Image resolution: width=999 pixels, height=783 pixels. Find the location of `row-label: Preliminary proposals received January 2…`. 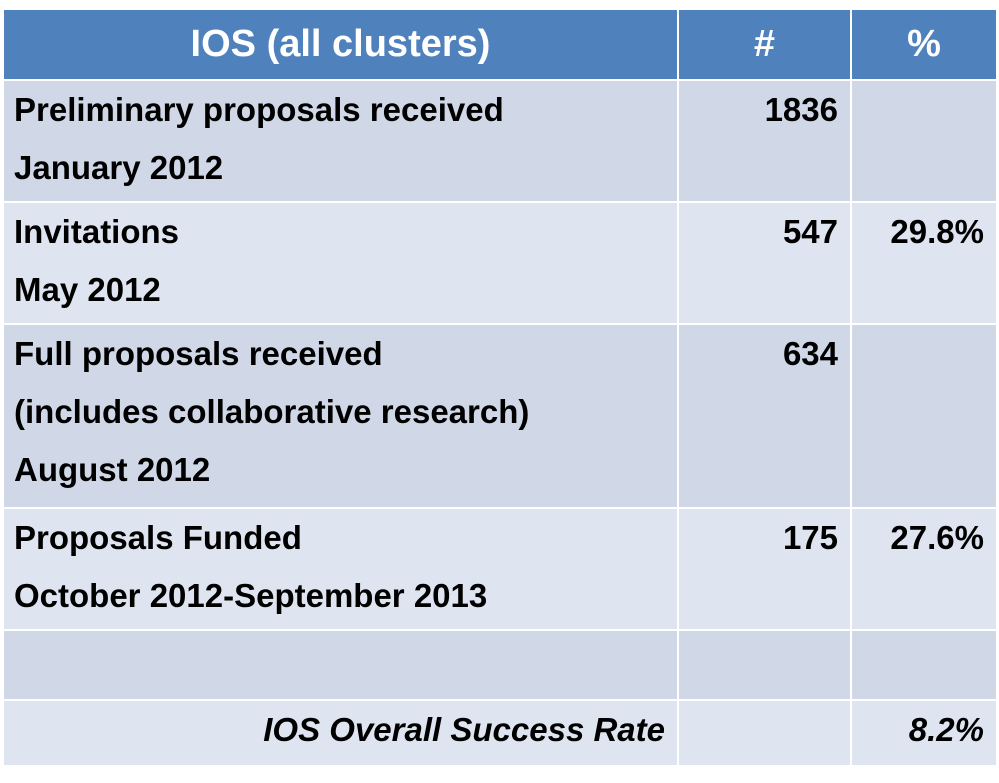

row-label: Preliminary proposals received January 2… is located at coordinates (340, 141).